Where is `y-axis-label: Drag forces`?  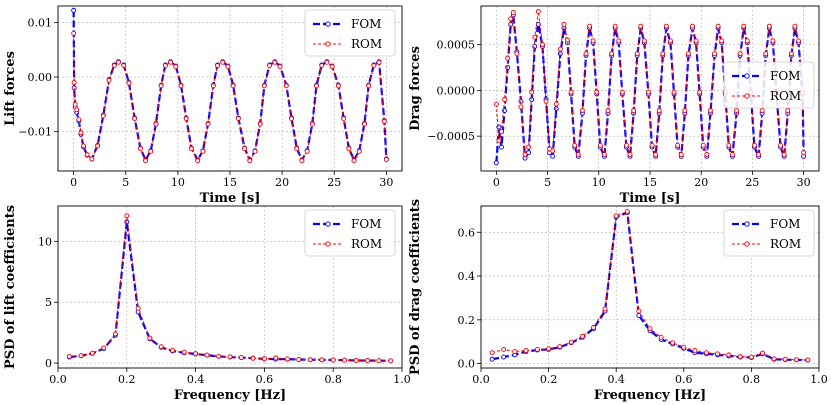 y-axis-label: Drag forces is located at coordinates (415, 88).